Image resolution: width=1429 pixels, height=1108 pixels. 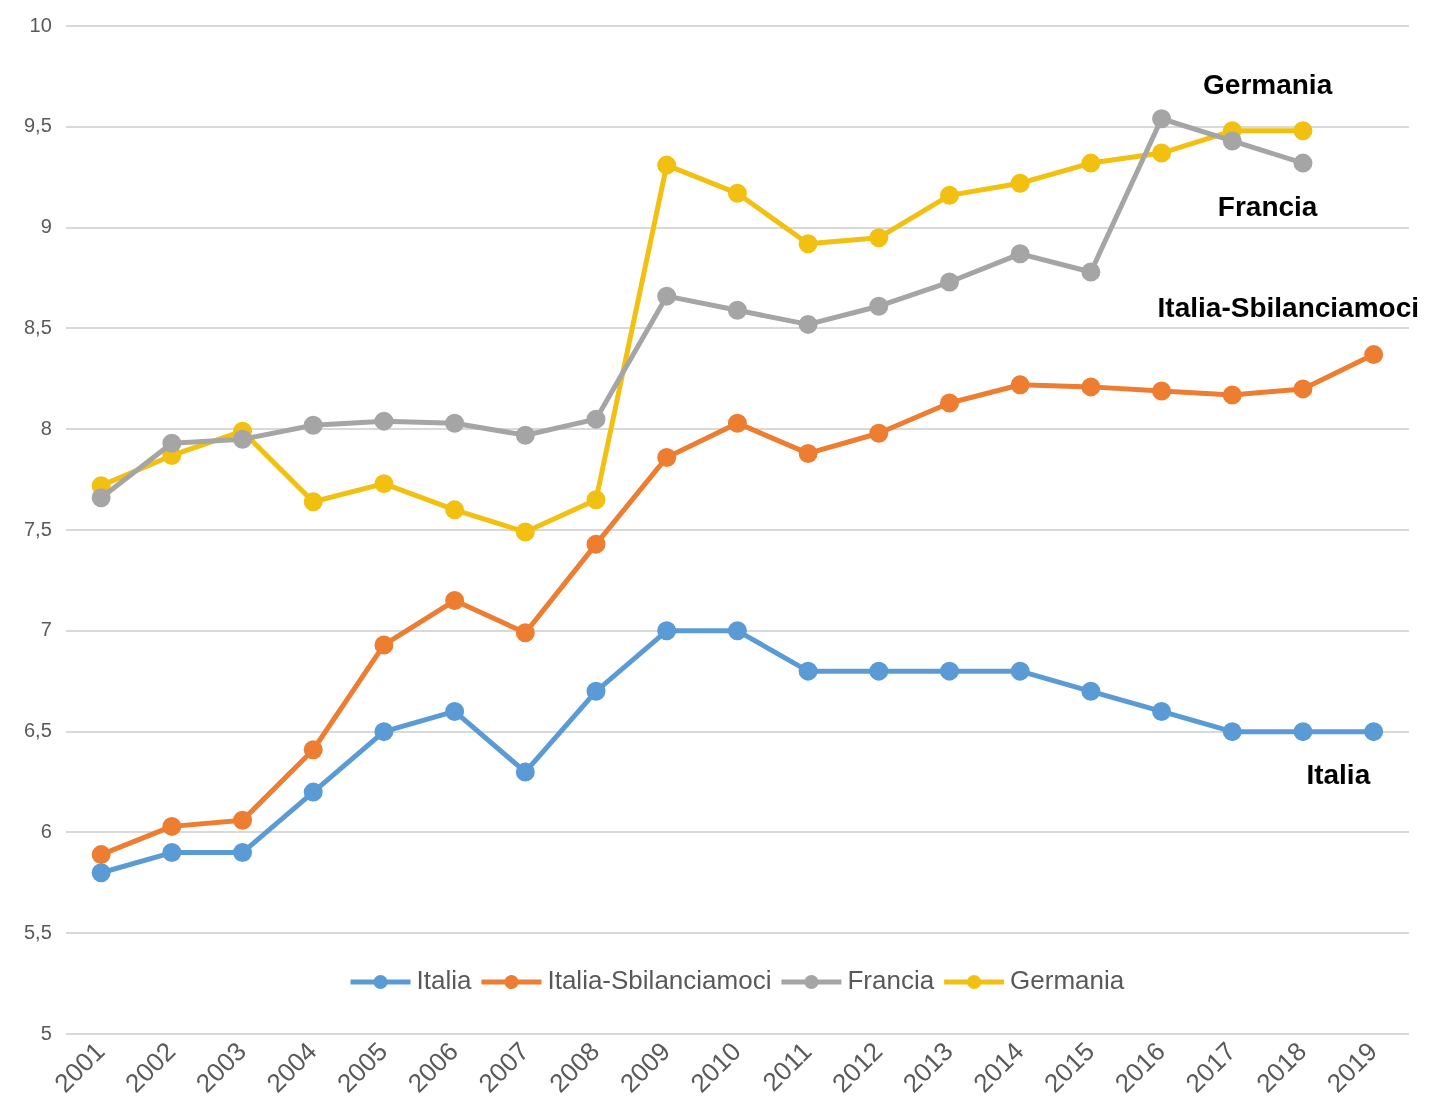 I want to click on y-tick-label: 7, so click(x=46, y=629).